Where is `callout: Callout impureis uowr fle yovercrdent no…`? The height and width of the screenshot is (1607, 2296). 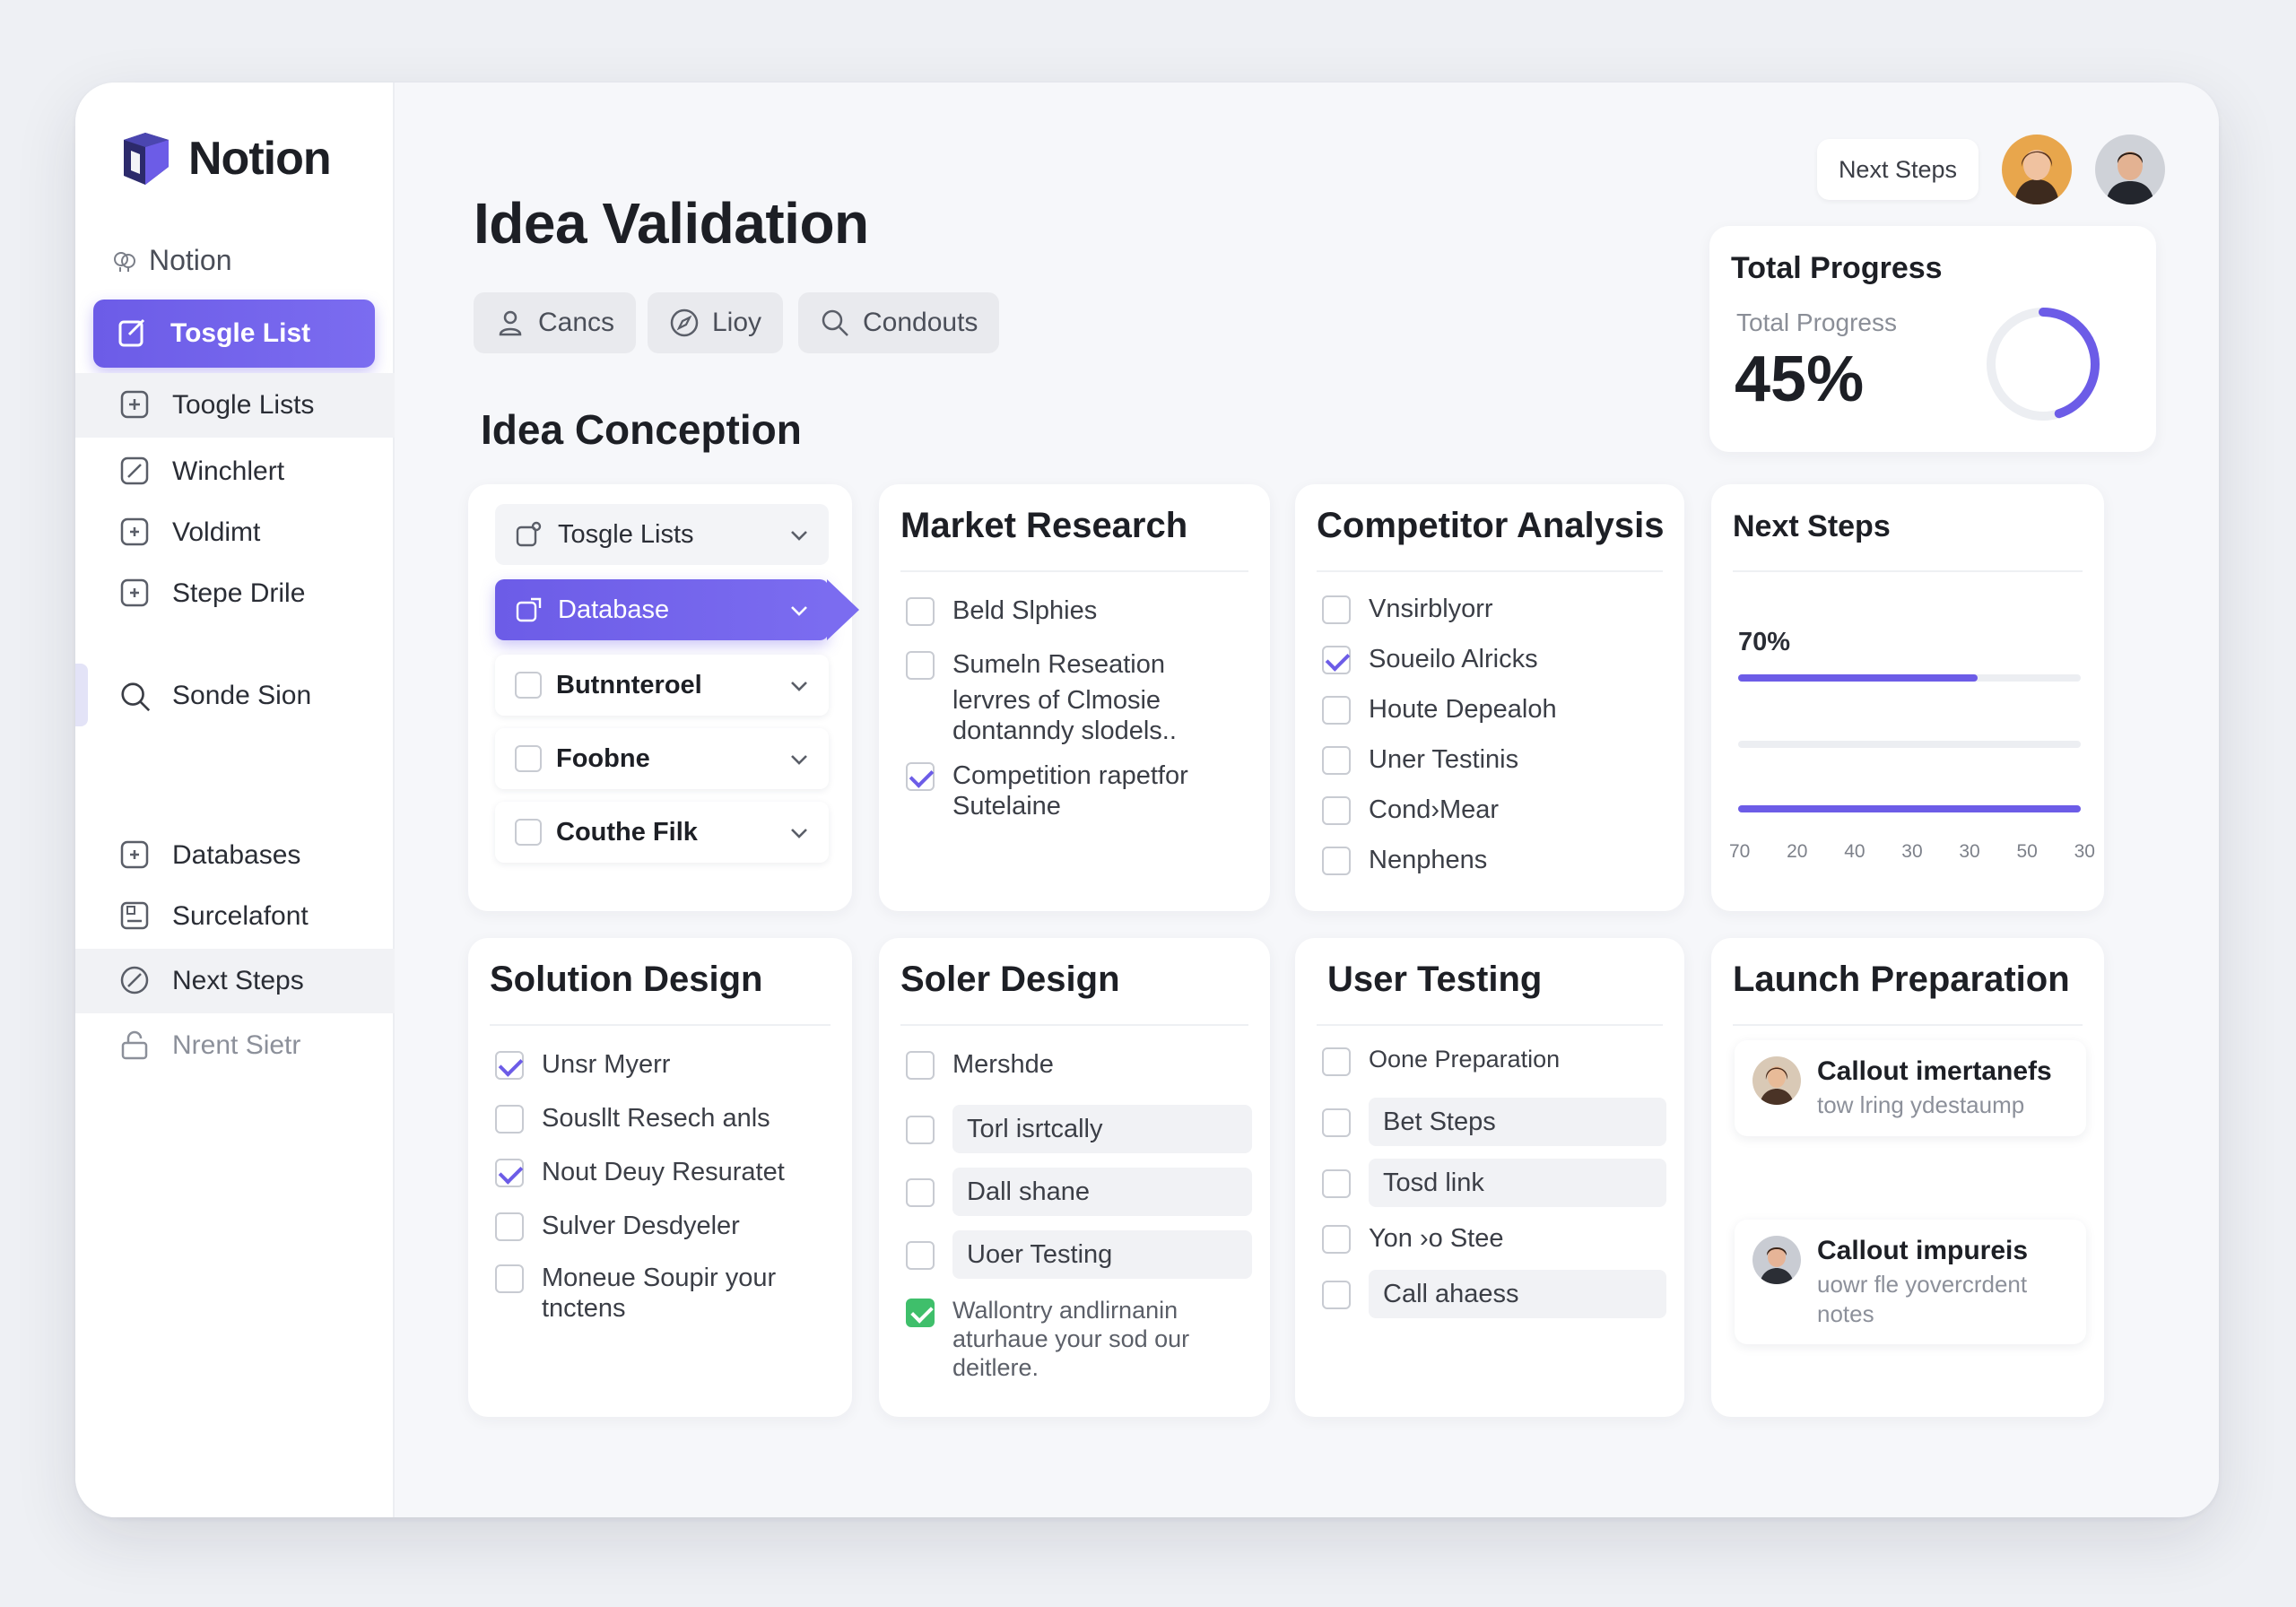 callout: Callout impureis uowr fle yovercrdent no… is located at coordinates (1910, 1282).